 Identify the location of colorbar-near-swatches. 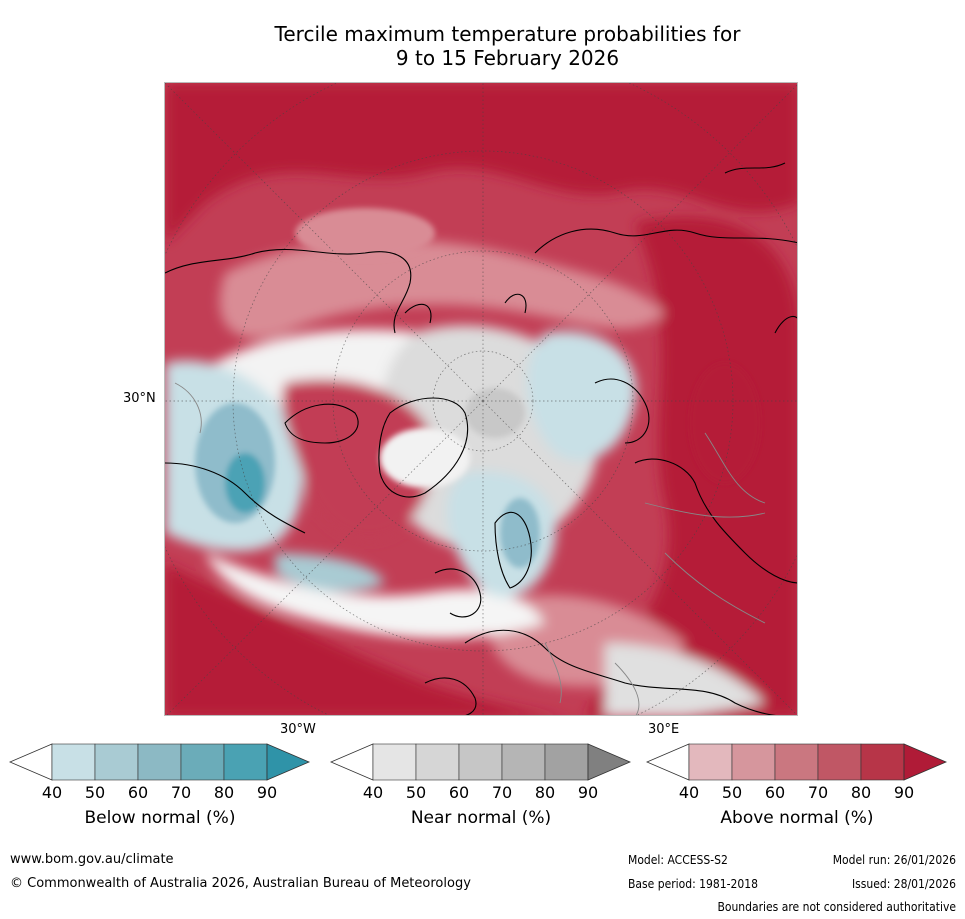
(480, 762).